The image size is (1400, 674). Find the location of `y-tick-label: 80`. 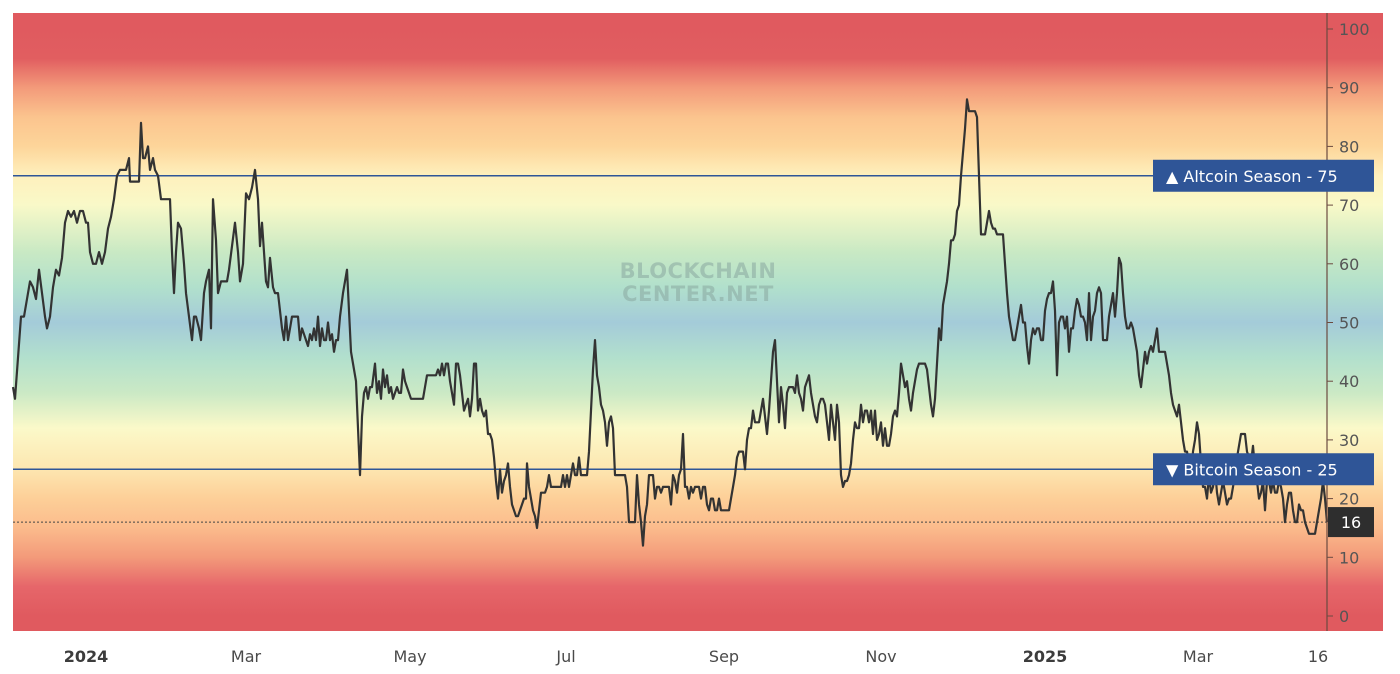

y-tick-label: 80 is located at coordinates (1349, 146).